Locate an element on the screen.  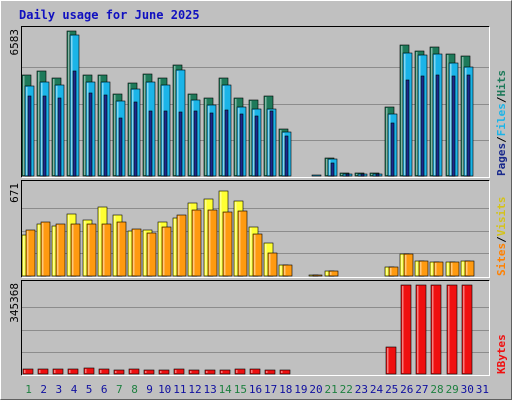
x-tick-label: 18 is located at coordinates (285, 389).